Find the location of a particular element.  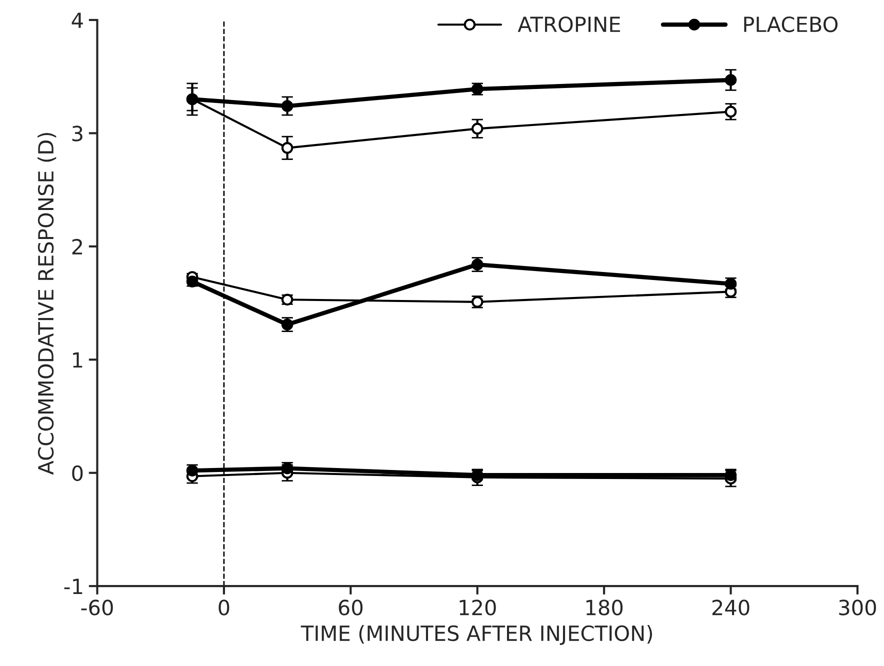

x-tick-label: 0 is located at coordinates (224, 608).